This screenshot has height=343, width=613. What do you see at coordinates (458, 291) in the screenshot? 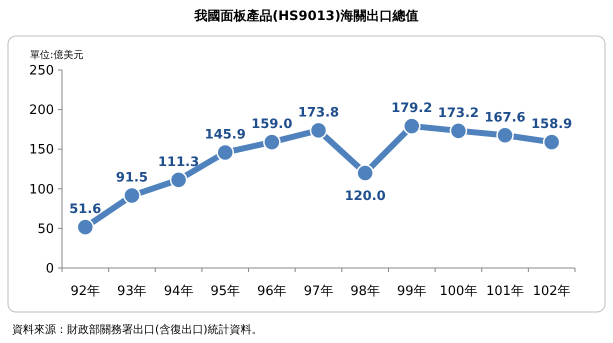
I see `x-tick-label: 100年` at bounding box center [458, 291].